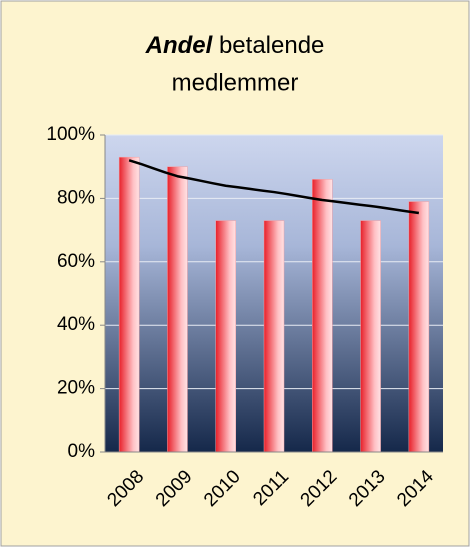 The width and height of the screenshot is (470, 547). I want to click on y-tick-label: 40%, so click(76, 324).